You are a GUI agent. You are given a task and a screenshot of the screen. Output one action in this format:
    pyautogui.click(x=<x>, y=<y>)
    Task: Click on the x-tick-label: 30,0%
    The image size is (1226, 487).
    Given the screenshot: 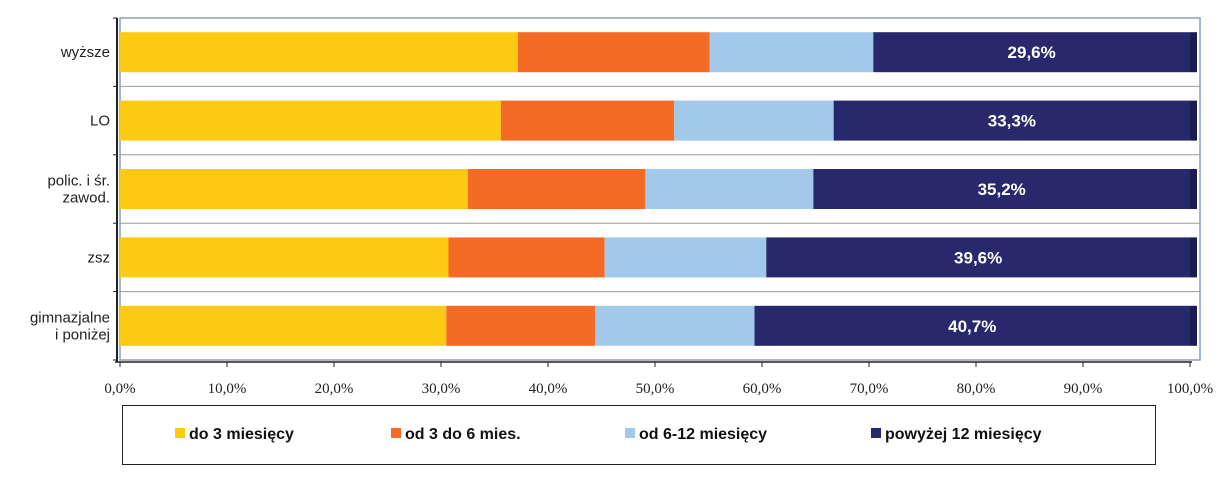 What is the action you would take?
    pyautogui.click(x=441, y=389)
    